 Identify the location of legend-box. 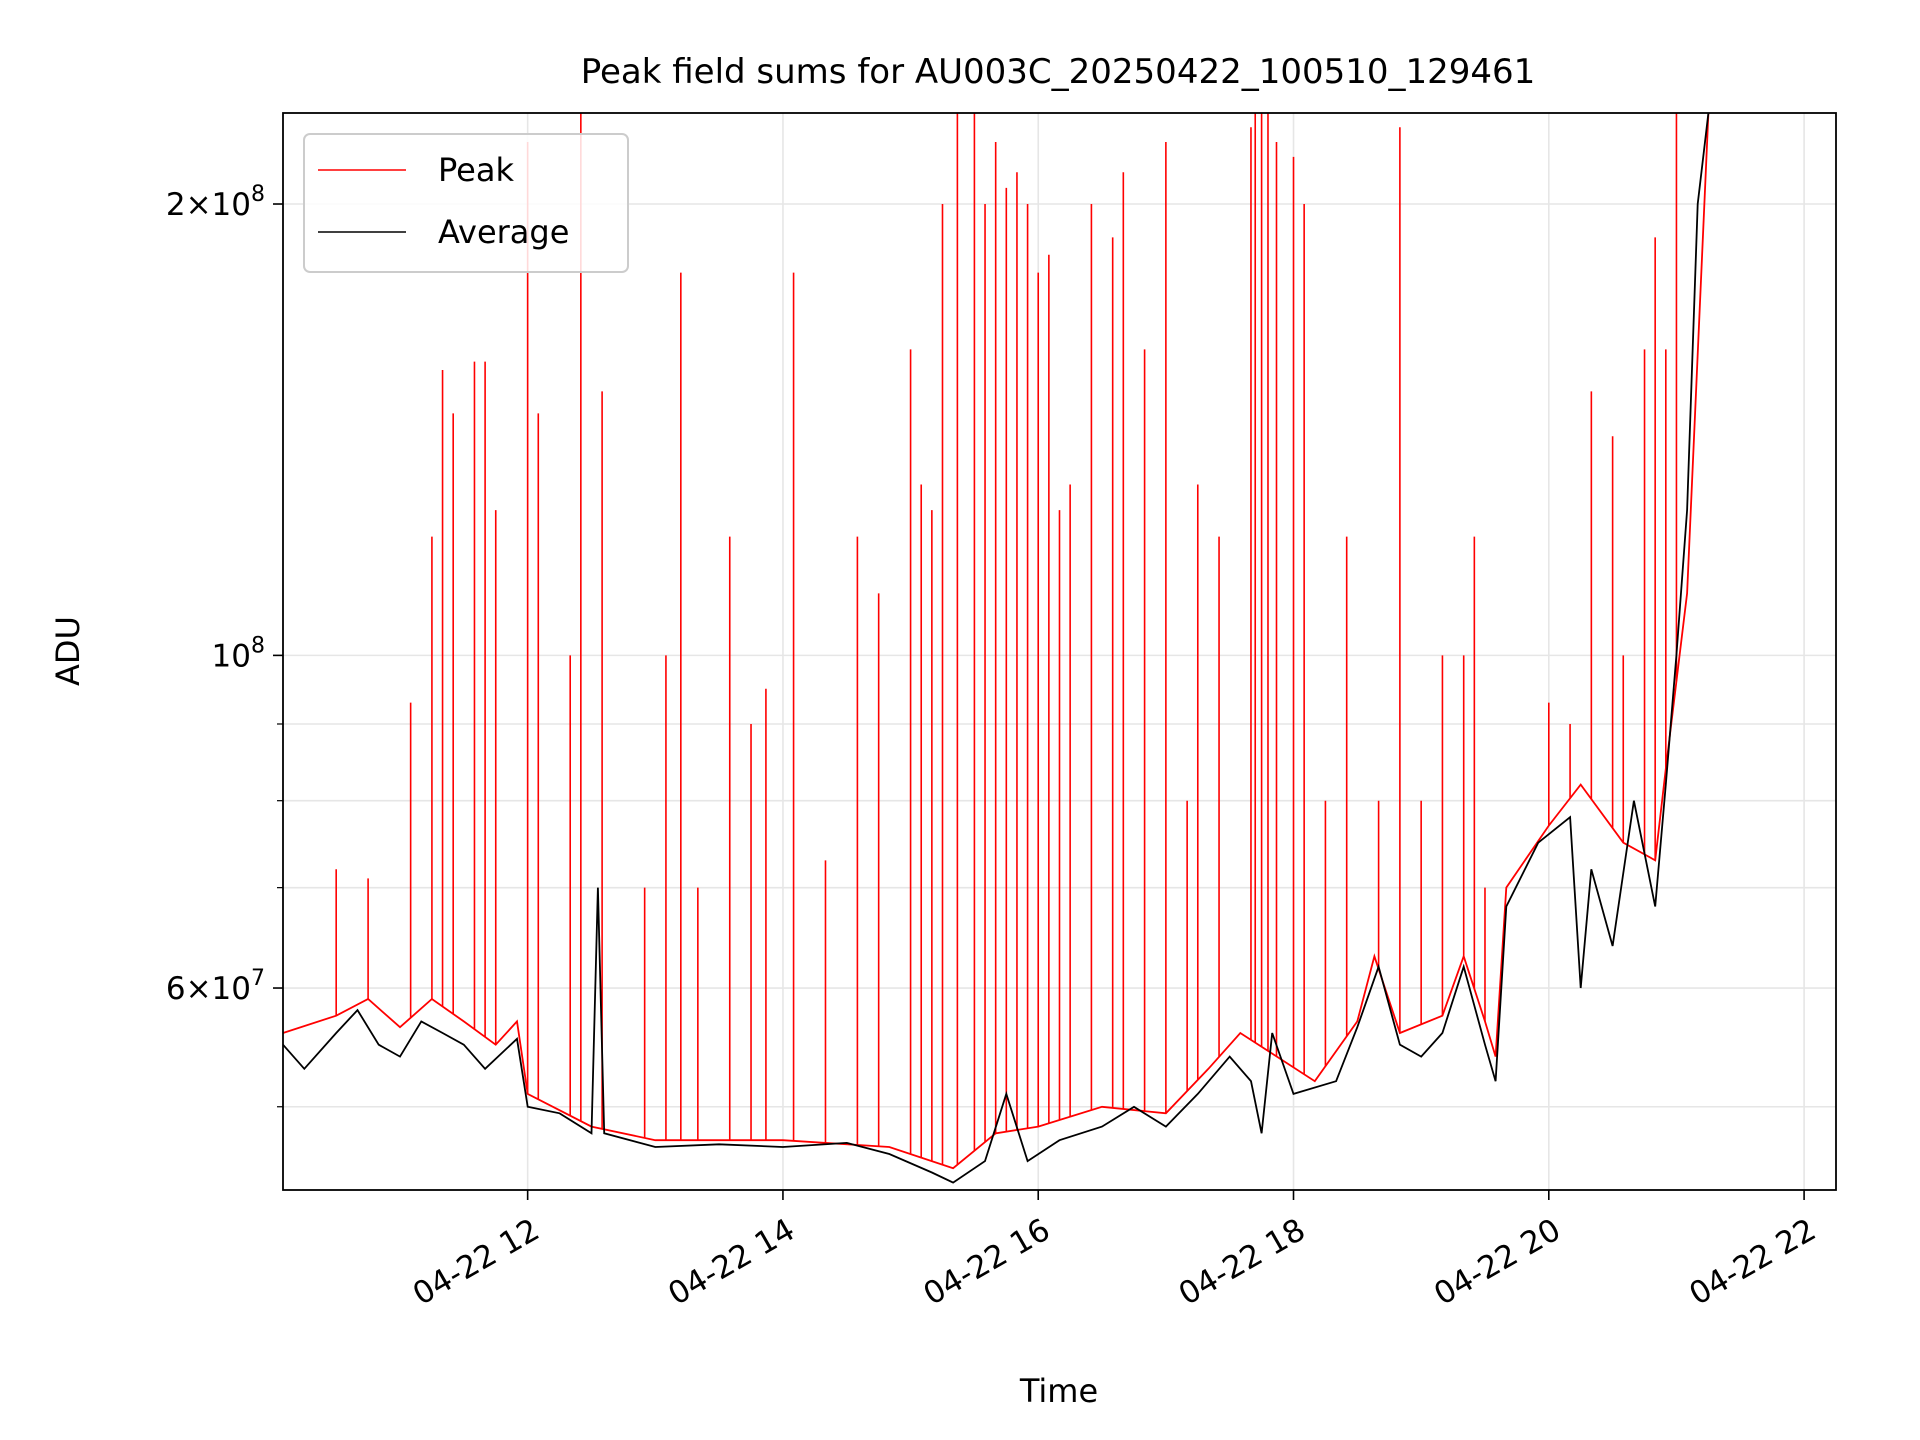
(466, 203).